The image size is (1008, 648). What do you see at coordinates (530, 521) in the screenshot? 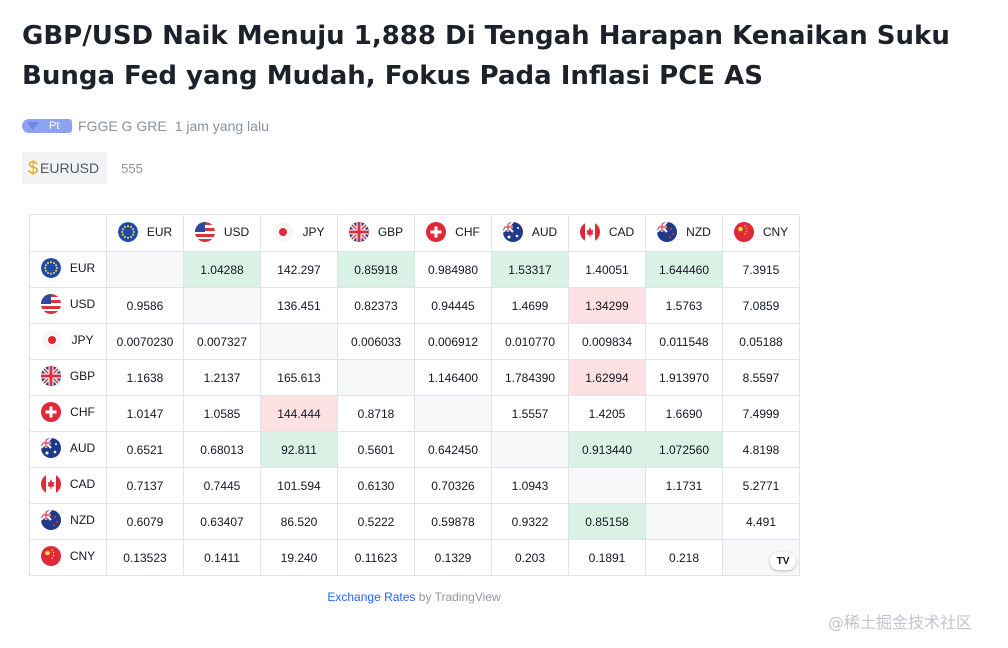
I see `rate-cell: 0.9322` at bounding box center [530, 521].